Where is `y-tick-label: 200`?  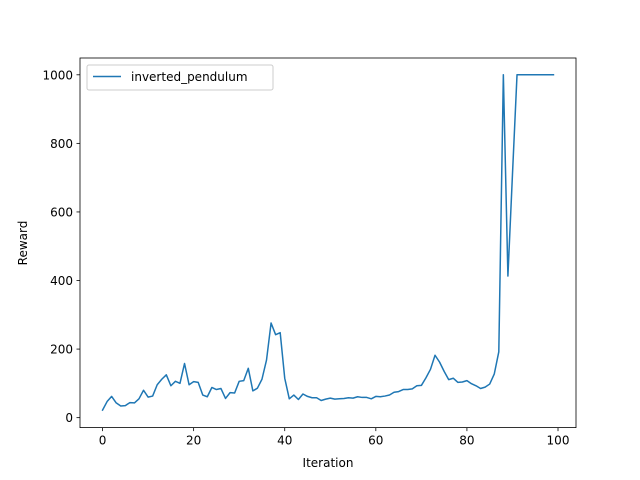
y-tick-label: 200 is located at coordinates (61, 350).